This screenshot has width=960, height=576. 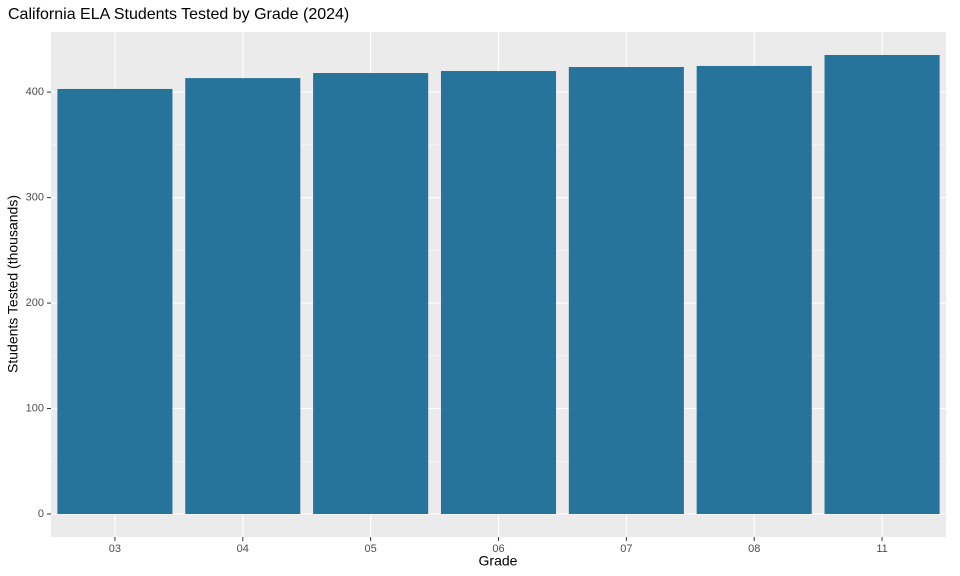 What do you see at coordinates (243, 549) in the screenshot?
I see `x-tick-label: 04` at bounding box center [243, 549].